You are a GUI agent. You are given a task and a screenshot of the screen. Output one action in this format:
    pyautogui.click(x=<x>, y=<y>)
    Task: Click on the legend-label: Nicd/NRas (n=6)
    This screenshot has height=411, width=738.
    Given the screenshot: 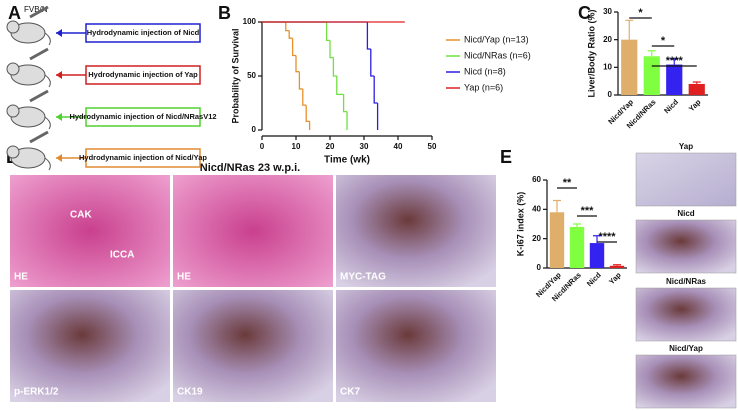 What is the action you would take?
    pyautogui.click(x=497, y=55)
    